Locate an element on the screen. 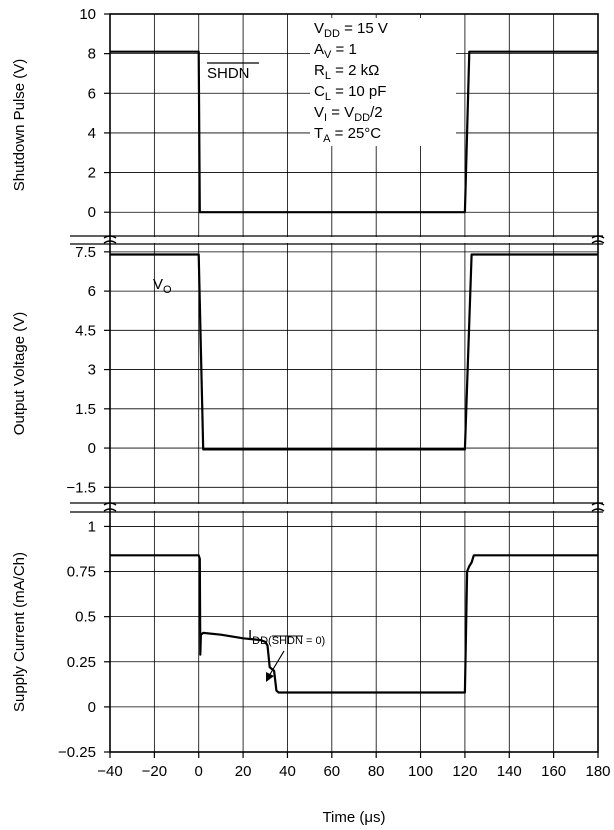 This screenshot has height=830, width=614. x-tick-label: −20 is located at coordinates (154, 771).